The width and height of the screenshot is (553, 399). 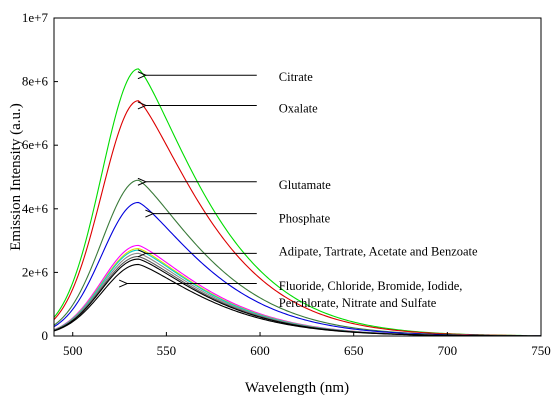 What do you see at coordinates (371, 286) in the screenshot?
I see `annotation-label: Fluoride, Chloride, Bromide, Iodide,` at bounding box center [371, 286].